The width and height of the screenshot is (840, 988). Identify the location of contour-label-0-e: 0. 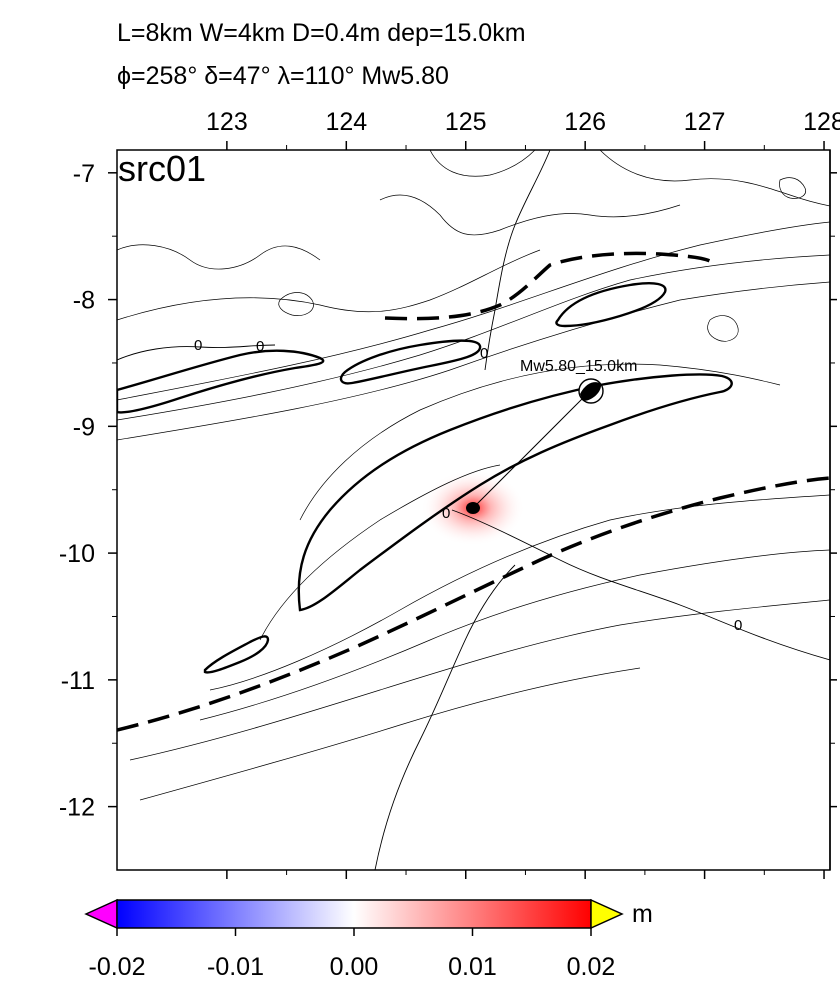
(738, 625).